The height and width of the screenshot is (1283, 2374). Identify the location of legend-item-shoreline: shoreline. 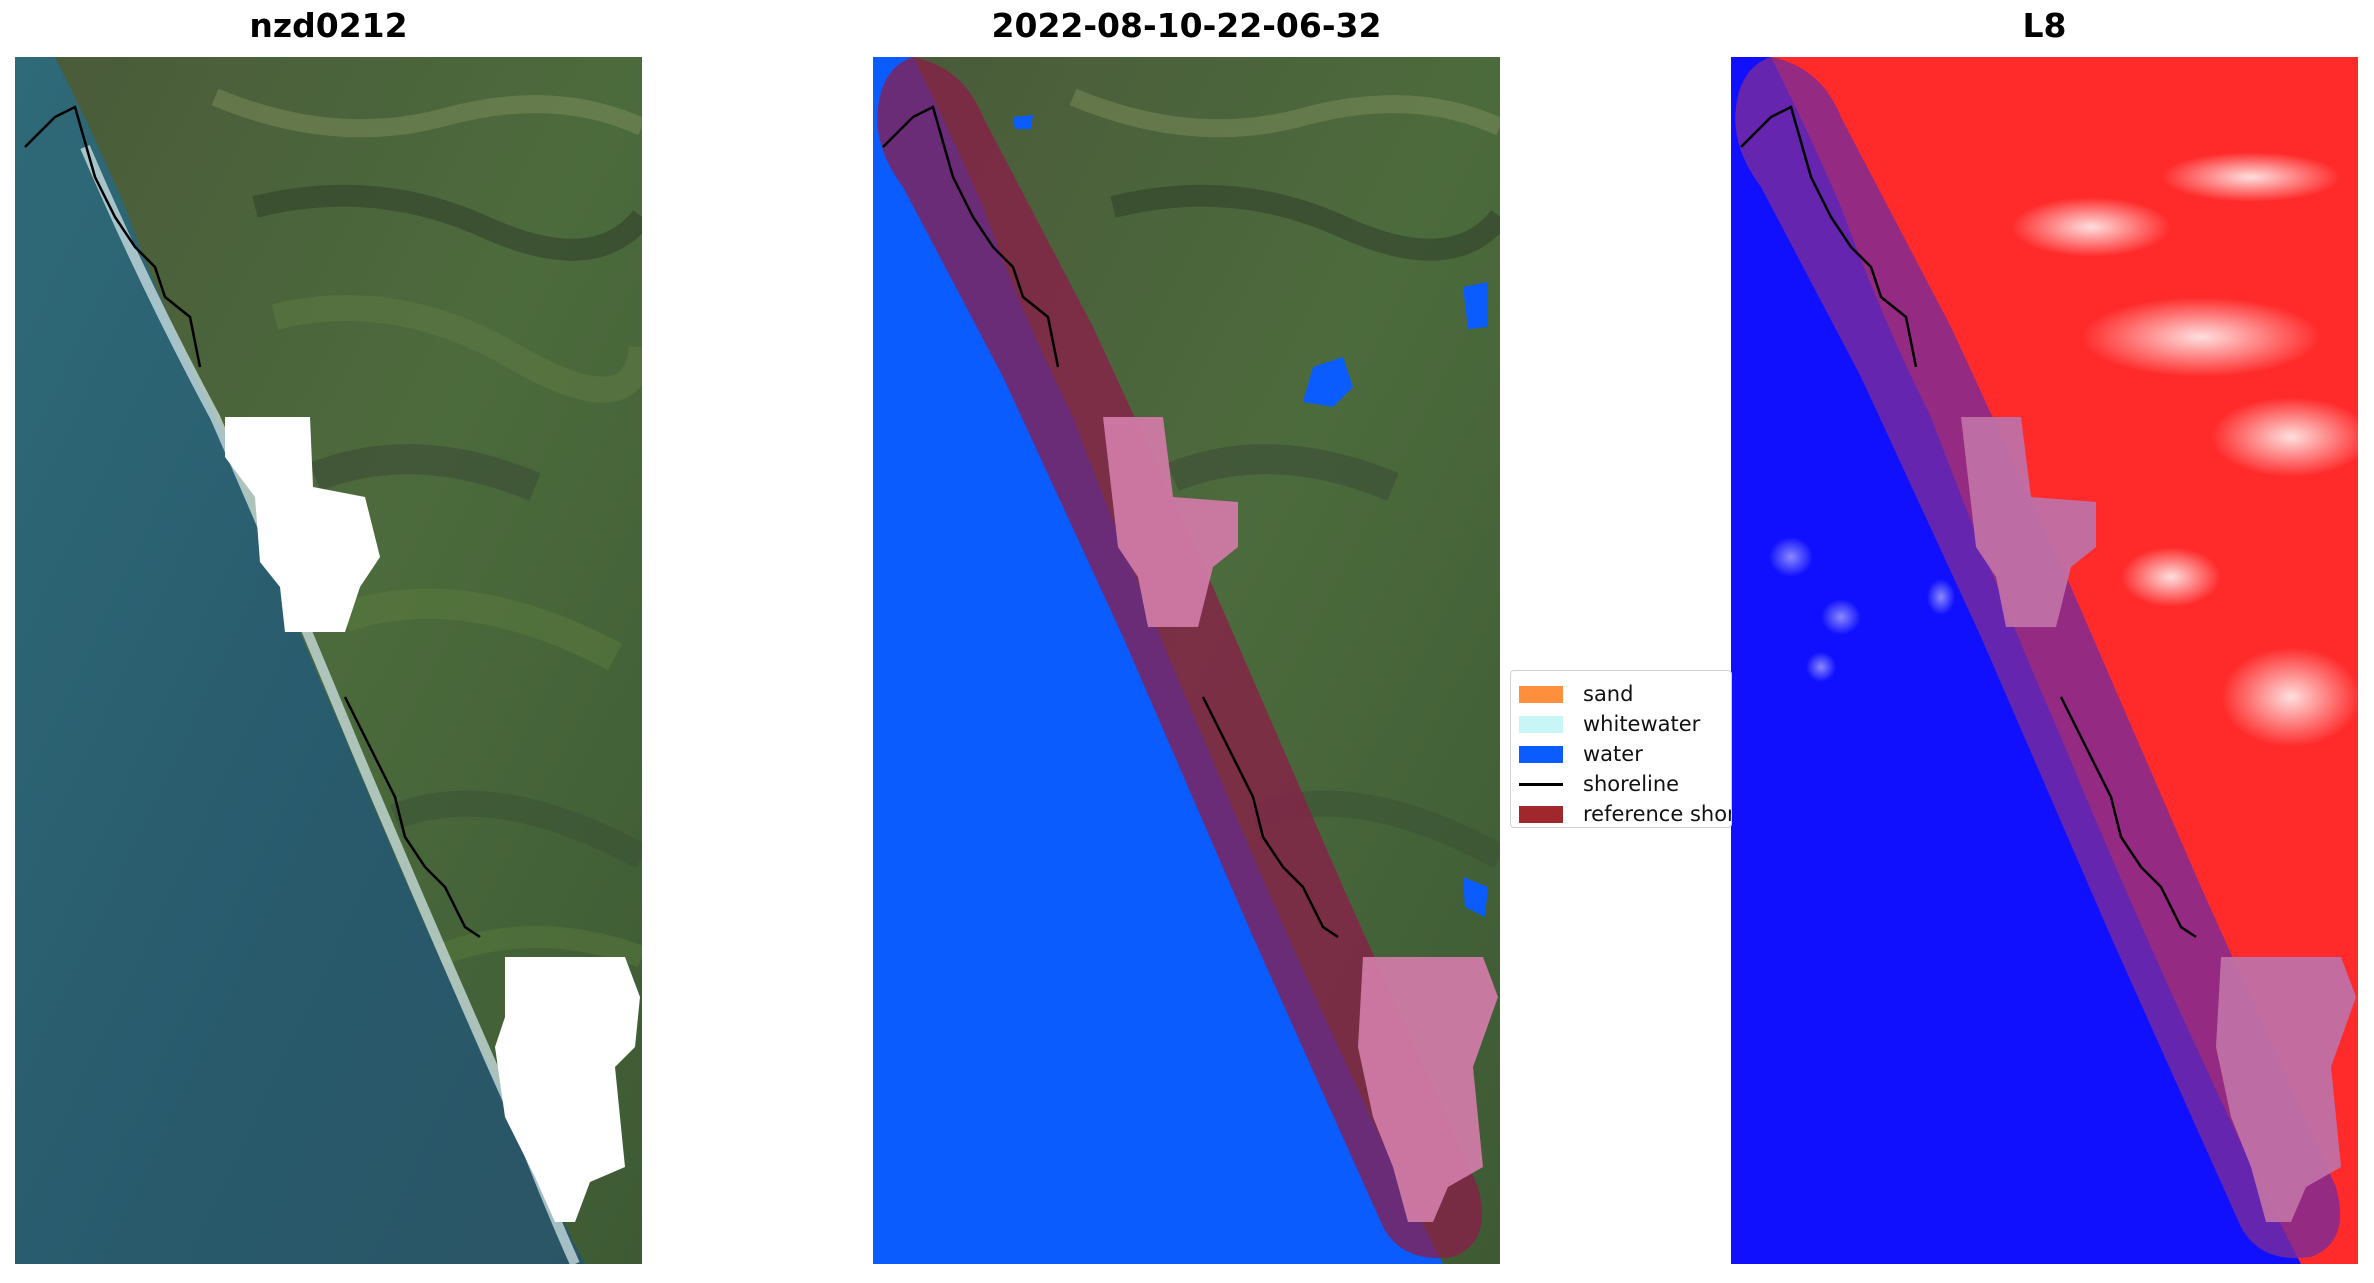
(1599, 784).